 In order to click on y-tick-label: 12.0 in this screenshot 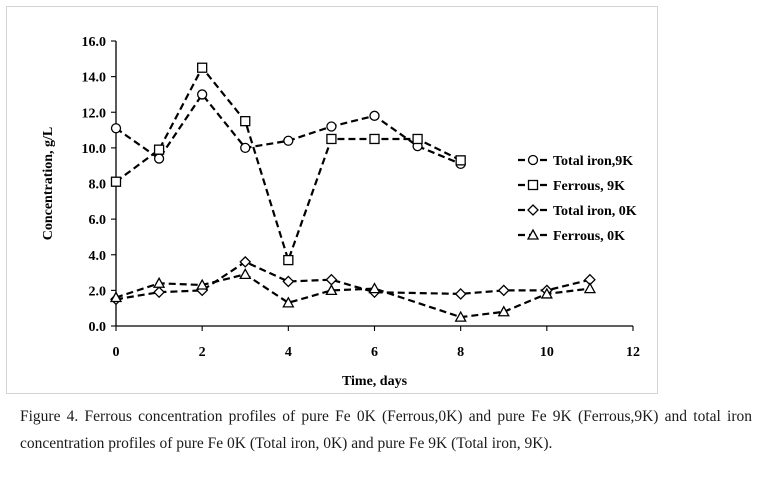, I will do `click(94, 113)`.